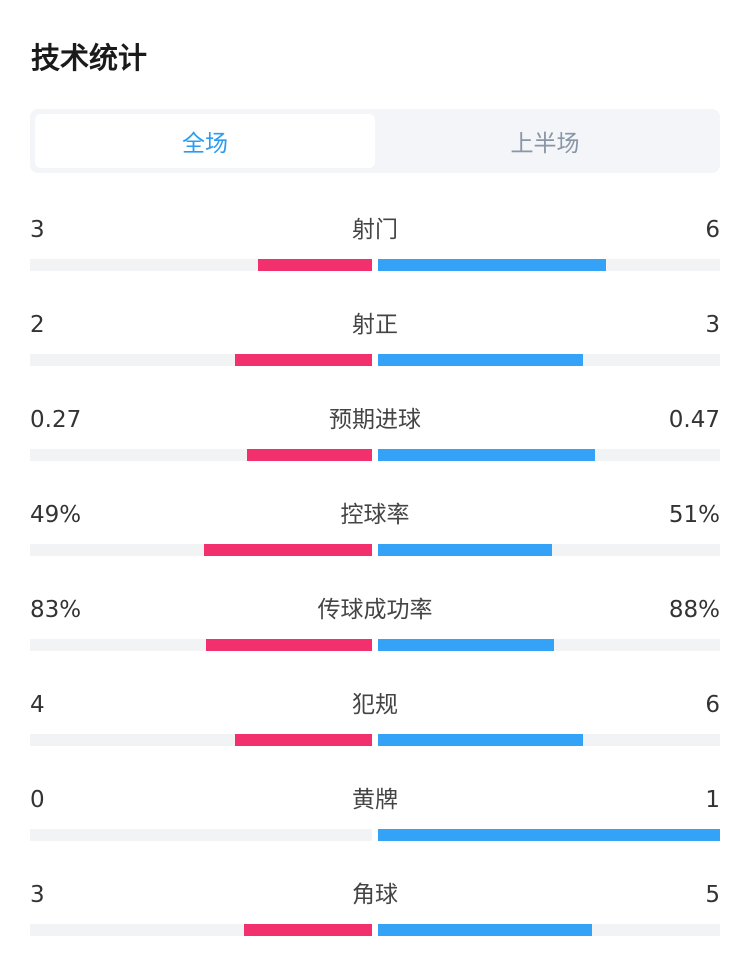 Image resolution: width=750 pixels, height=975 pixels. What do you see at coordinates (375, 610) in the screenshot?
I see `stat-values: 83% 88%` at bounding box center [375, 610].